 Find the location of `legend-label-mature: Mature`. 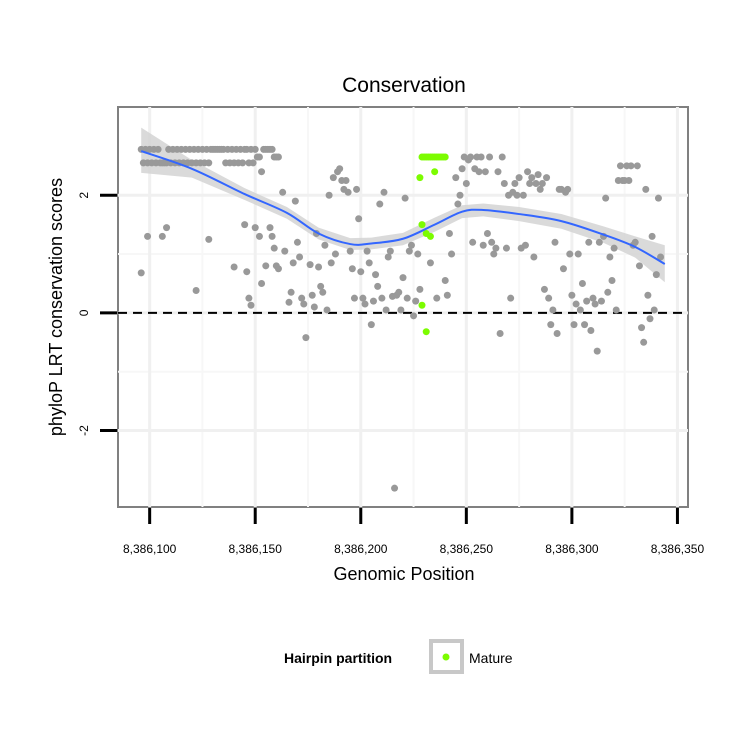

legend-label-mature: Mature is located at coordinates (491, 658).